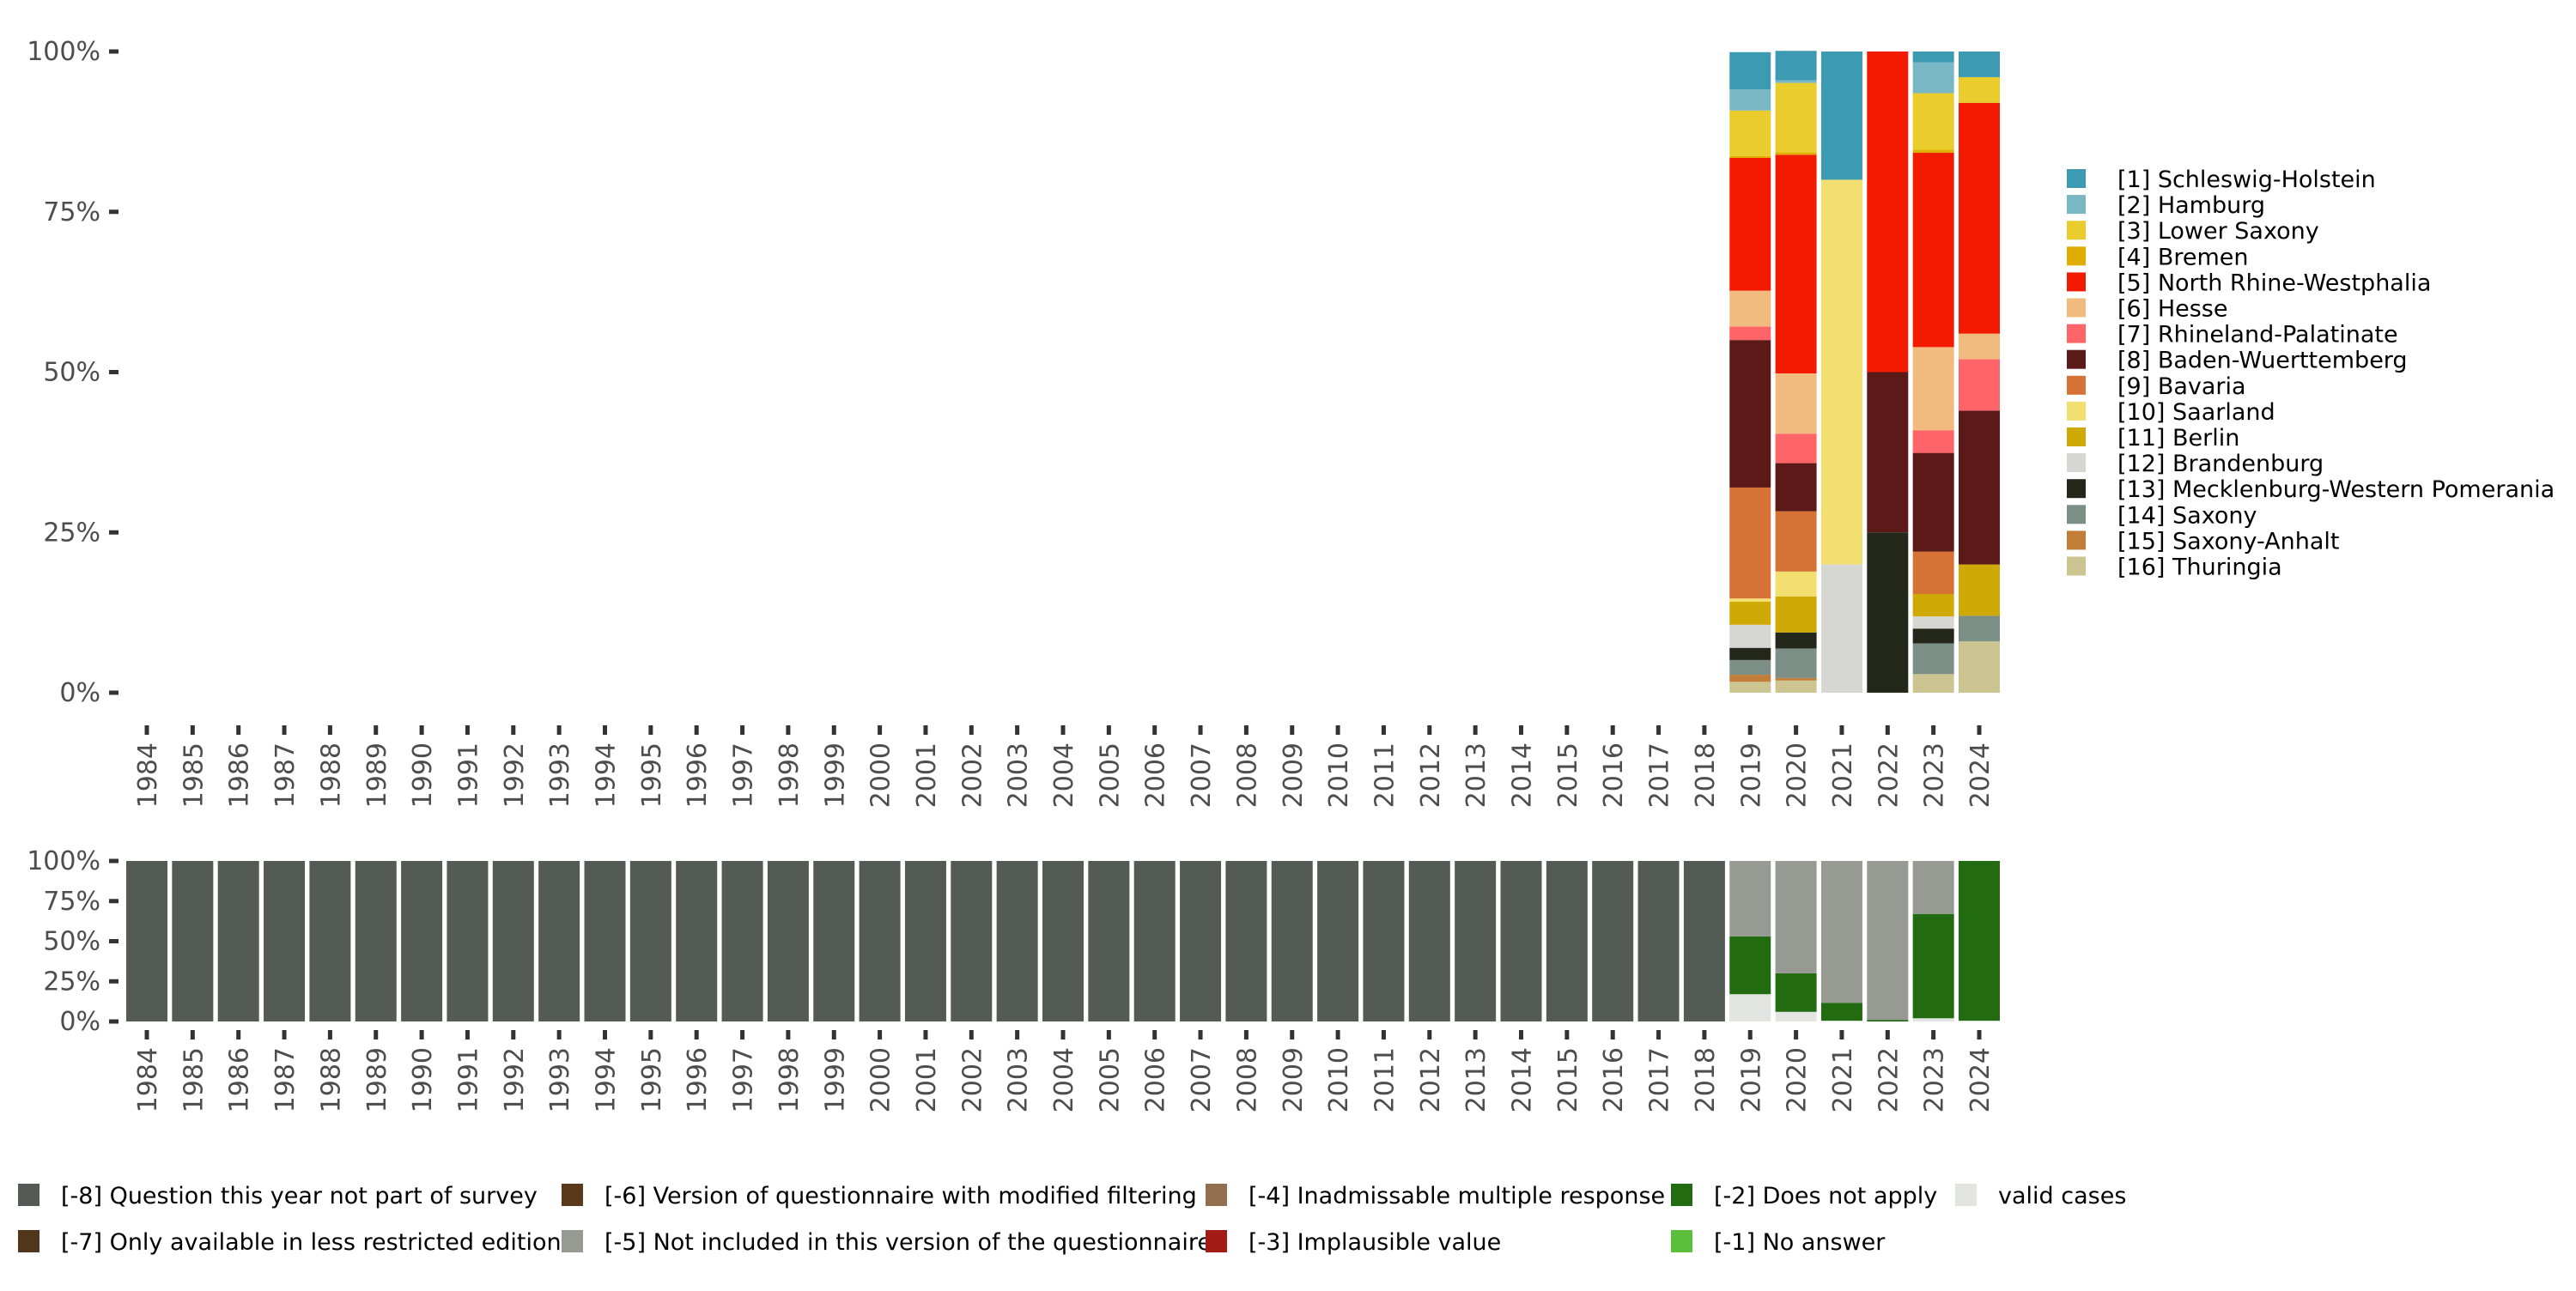 The width and height of the screenshot is (2576, 1291). I want to click on bottom-y-tick-label: 25%, so click(71, 982).